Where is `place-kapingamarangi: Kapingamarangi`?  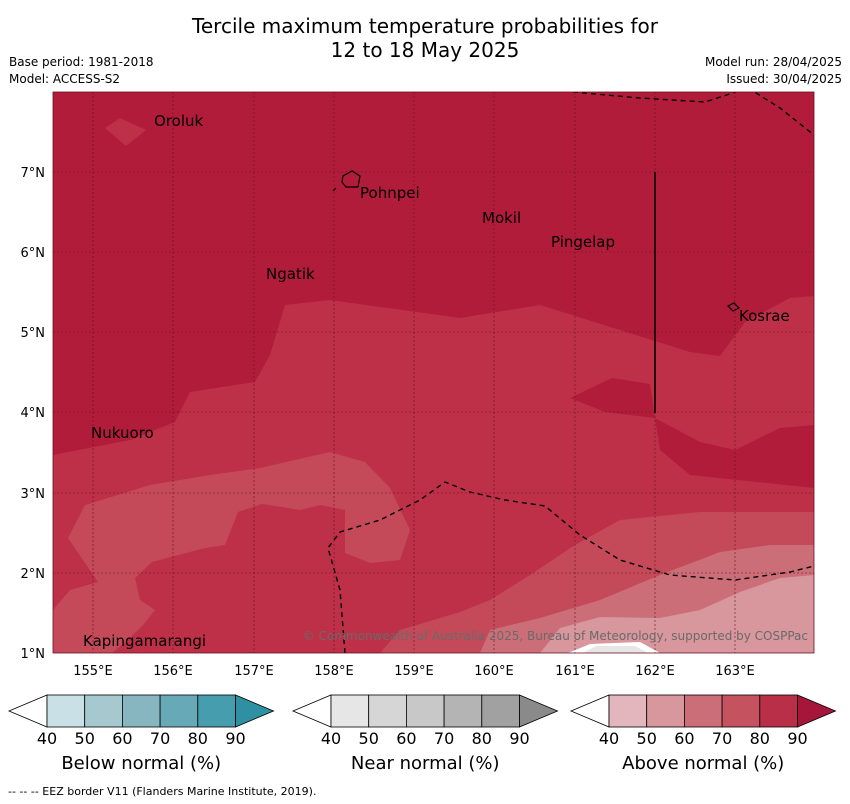 place-kapingamarangi: Kapingamarangi is located at coordinates (144, 641).